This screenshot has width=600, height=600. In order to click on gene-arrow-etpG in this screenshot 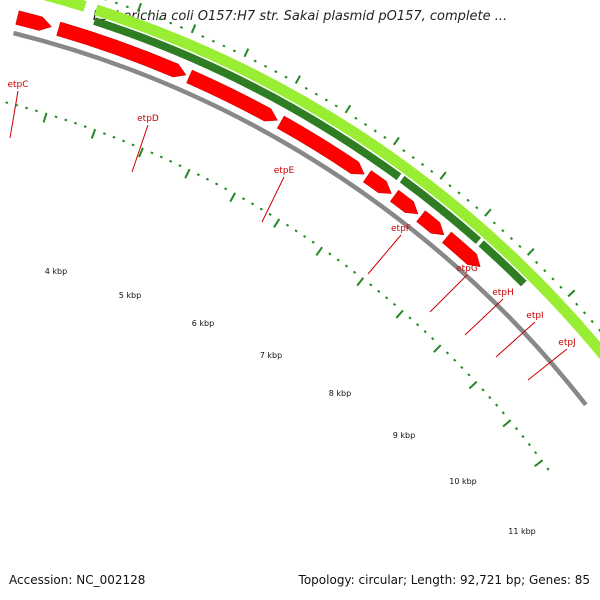, I will do `click(377, 182)`.